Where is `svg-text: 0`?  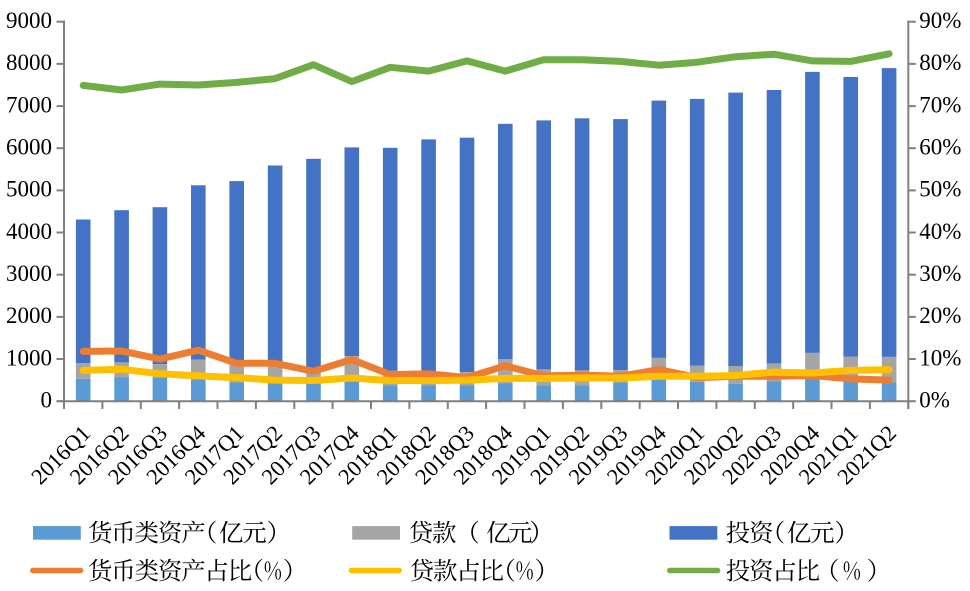 svg-text: 0 is located at coordinates (47, 400).